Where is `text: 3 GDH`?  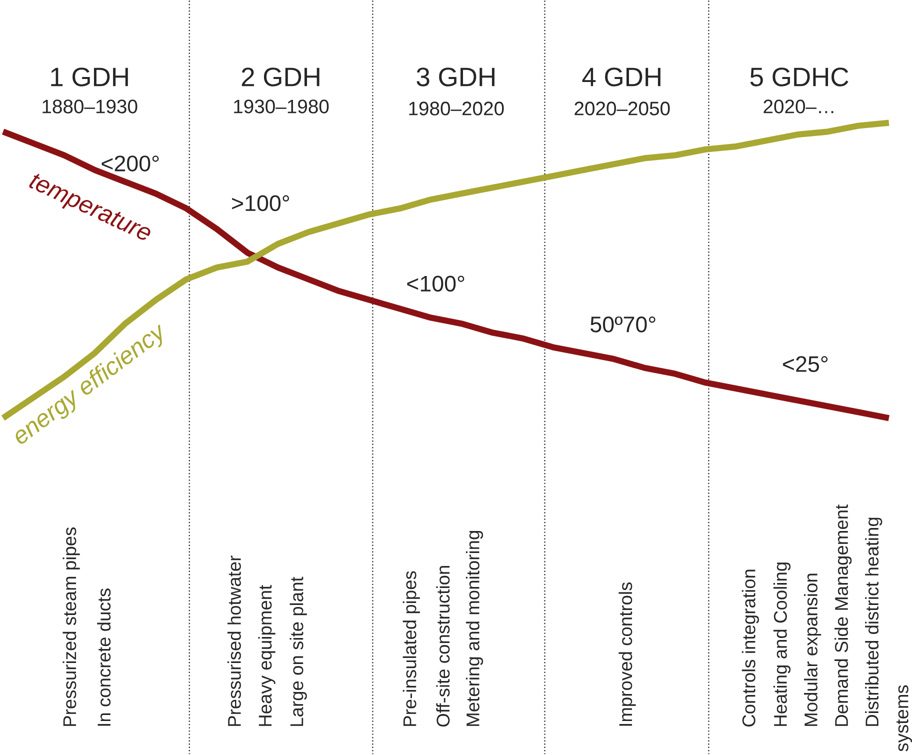 text: 3 GDH is located at coordinates (455, 77).